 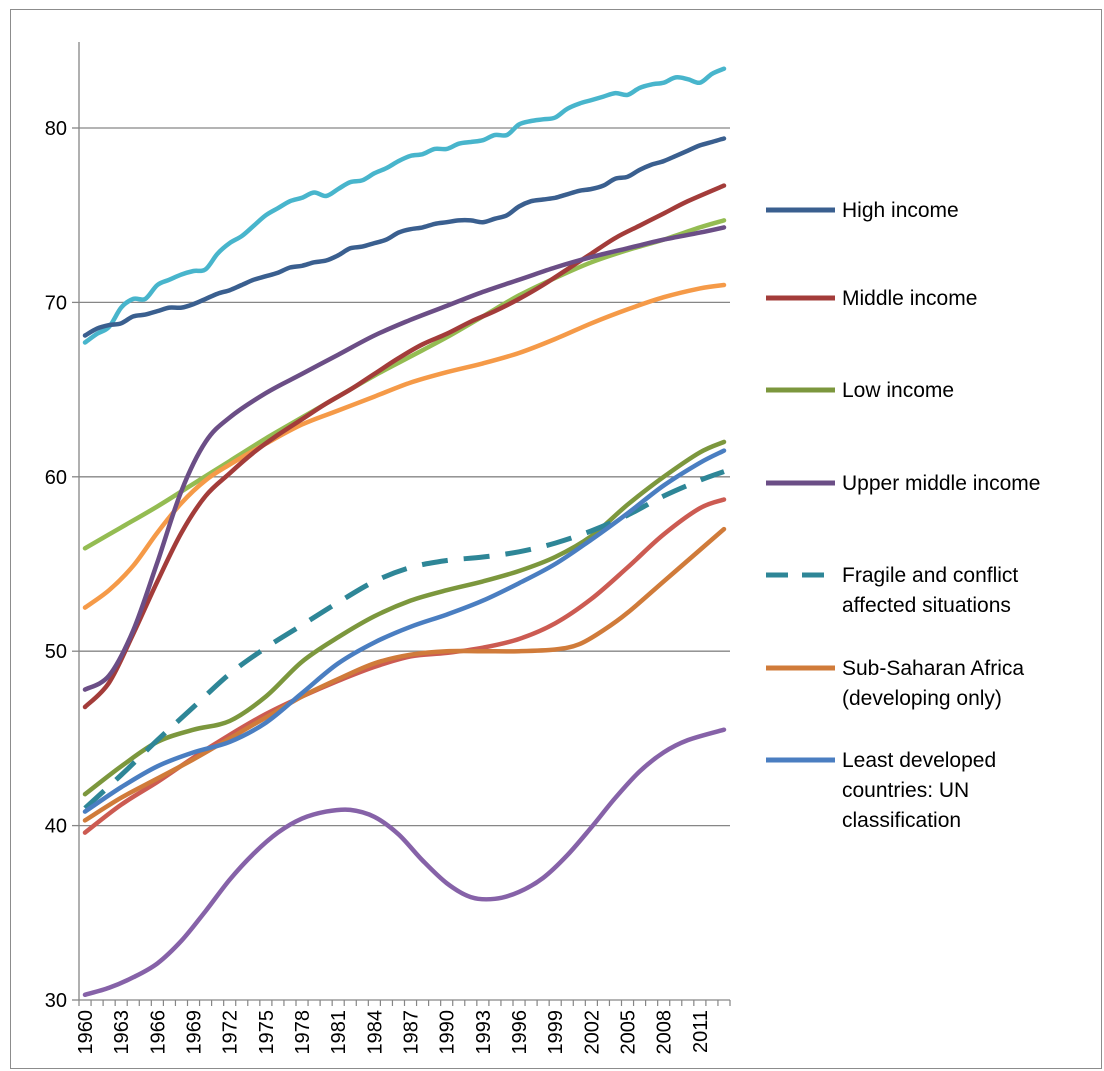 I want to click on x-tick-label: 1987, so click(x=412, y=1032).